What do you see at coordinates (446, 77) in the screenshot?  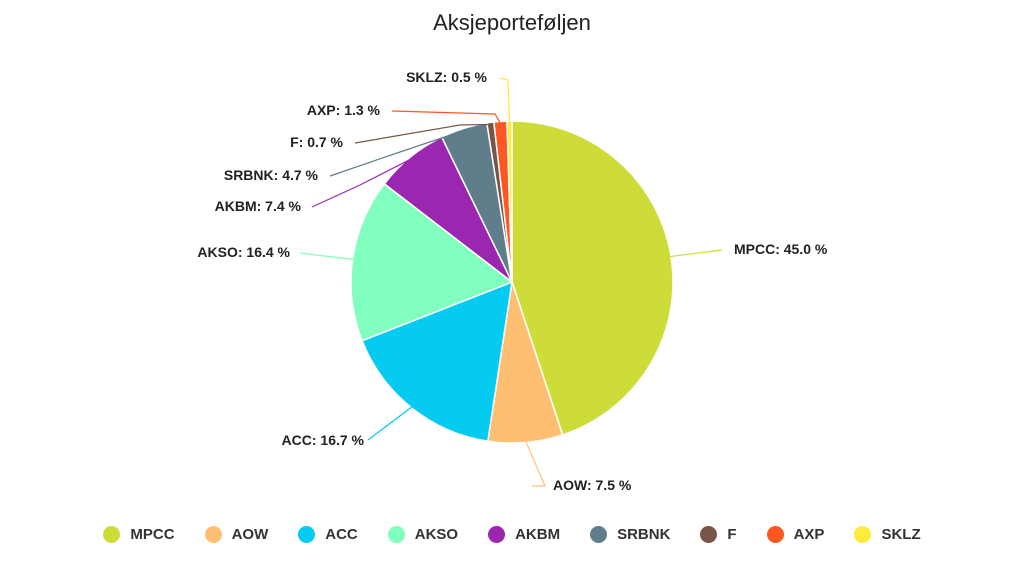 I see `data-label-sklz: SKLZ: 0.5 %` at bounding box center [446, 77].